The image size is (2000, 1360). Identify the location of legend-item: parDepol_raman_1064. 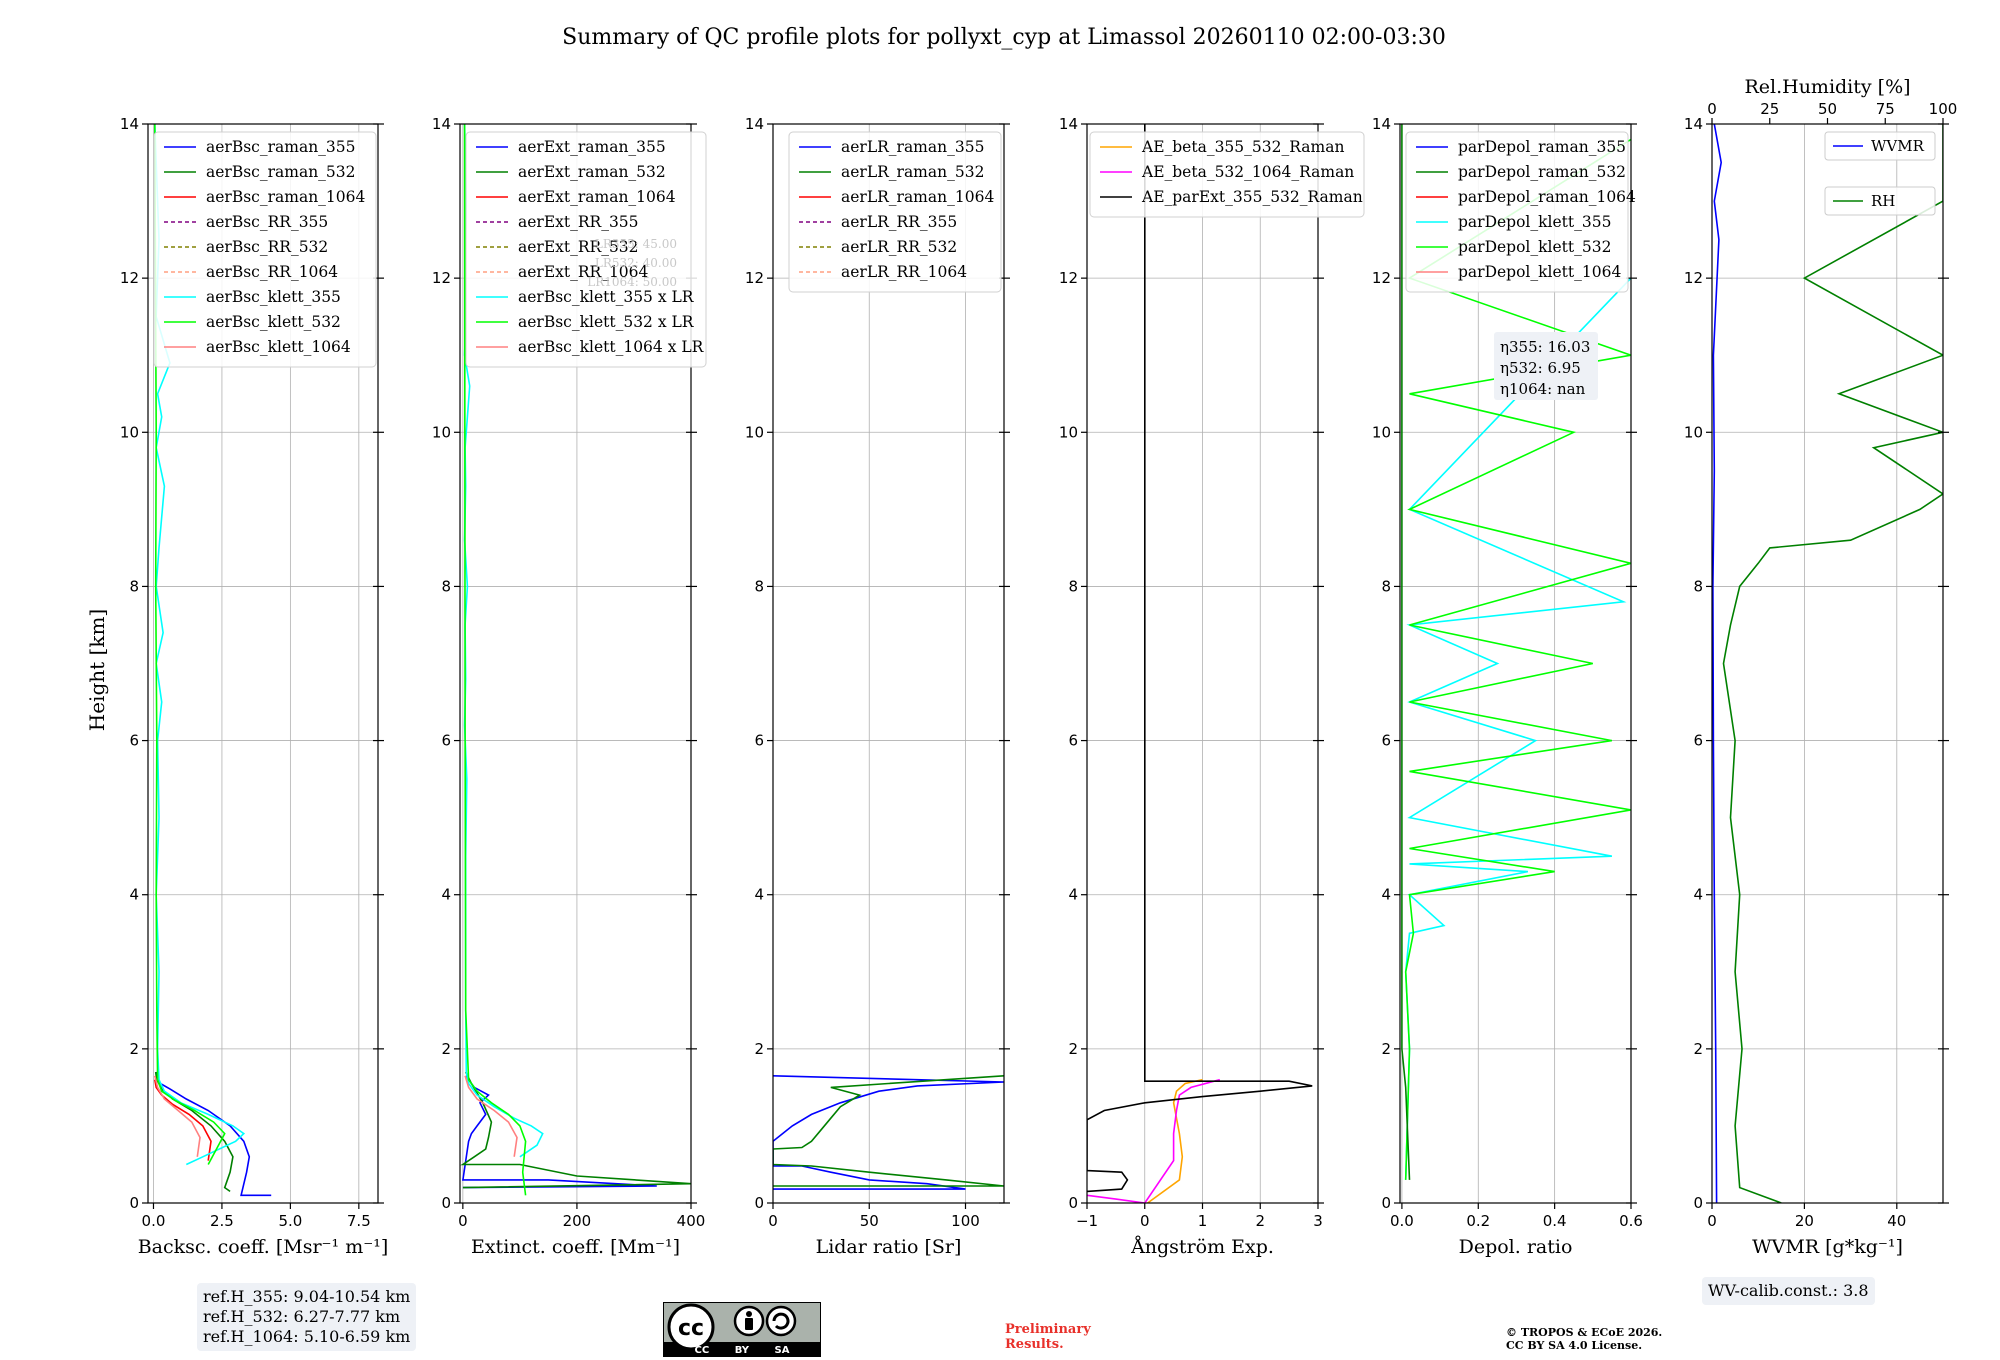
(1547, 197).